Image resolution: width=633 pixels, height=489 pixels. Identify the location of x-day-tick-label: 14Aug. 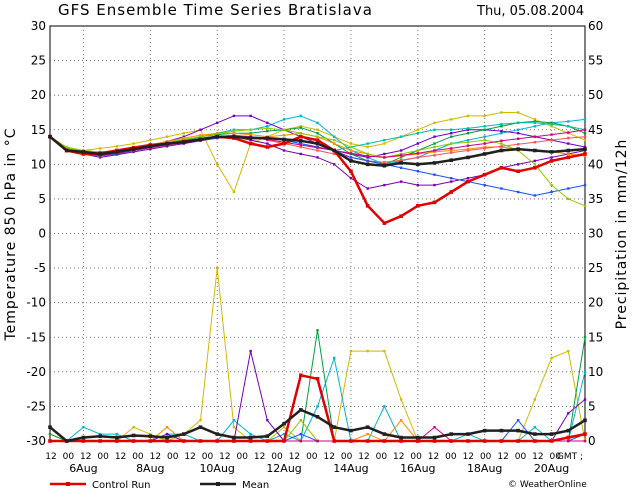
(350, 468).